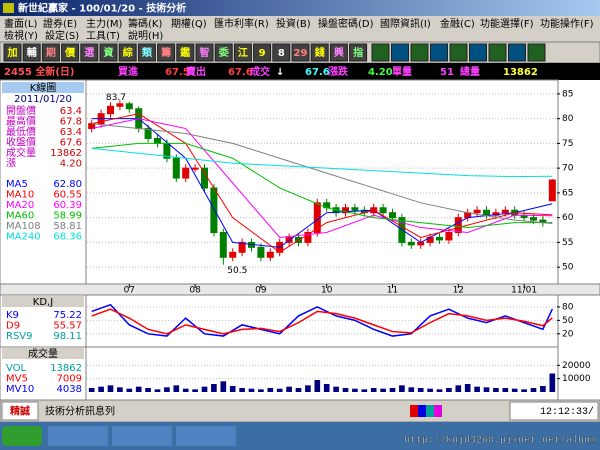 The height and width of the screenshot is (450, 600). What do you see at coordinates (43, 87) in the screenshot?
I see `left-header-bg` at bounding box center [43, 87].